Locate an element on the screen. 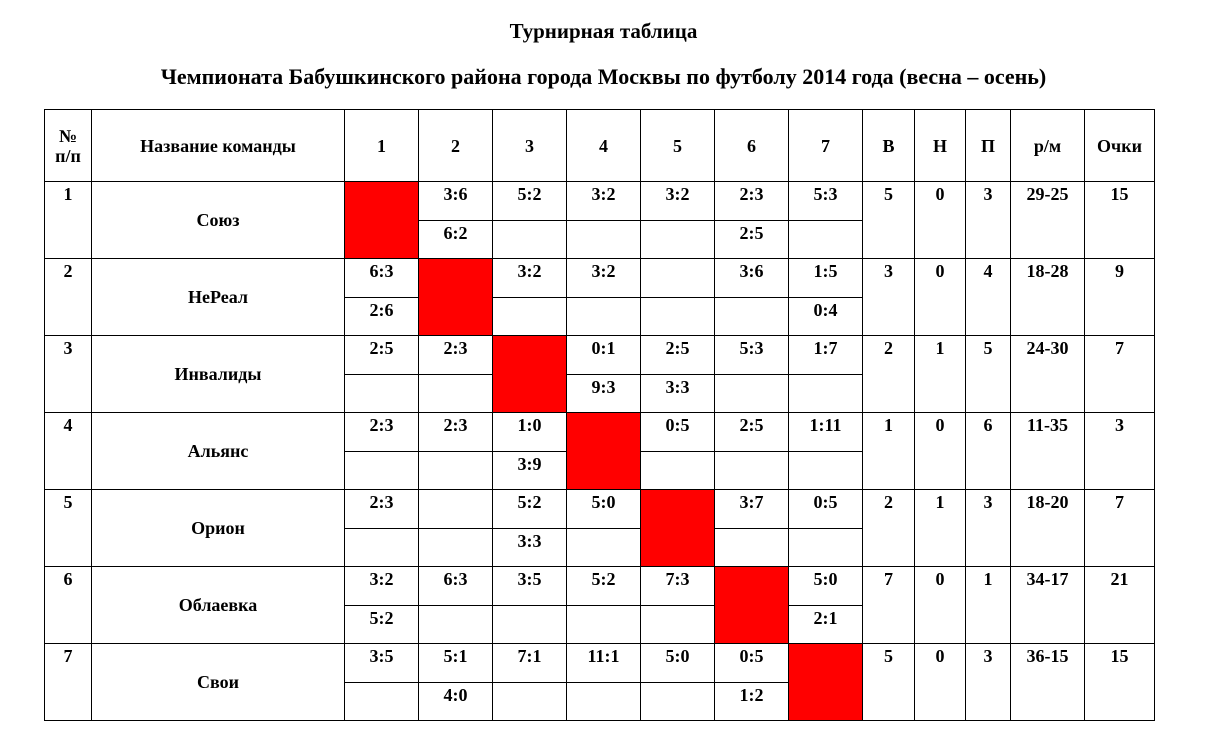  score-cell: 6:3 is located at coordinates (455, 586).